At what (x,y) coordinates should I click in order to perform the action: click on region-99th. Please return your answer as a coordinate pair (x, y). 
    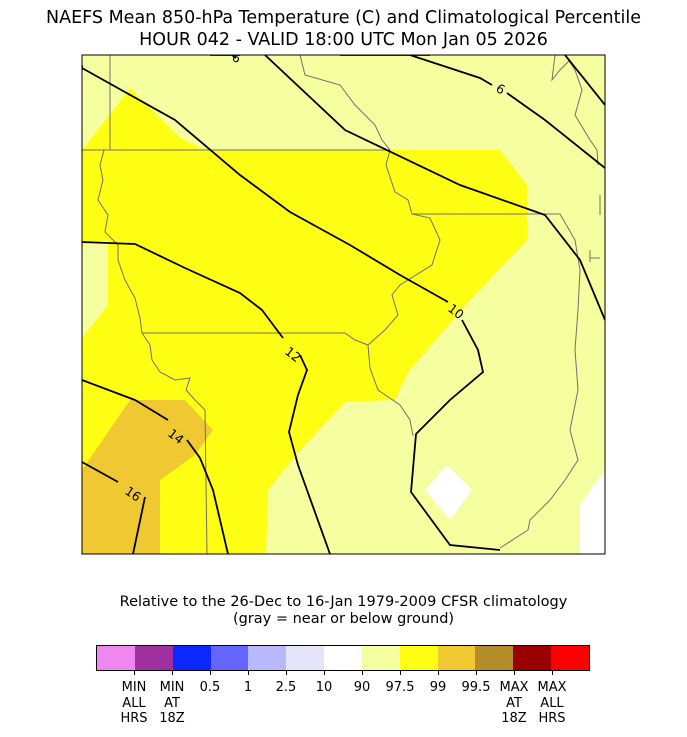
    Looking at the image, I should click on (147, 477).